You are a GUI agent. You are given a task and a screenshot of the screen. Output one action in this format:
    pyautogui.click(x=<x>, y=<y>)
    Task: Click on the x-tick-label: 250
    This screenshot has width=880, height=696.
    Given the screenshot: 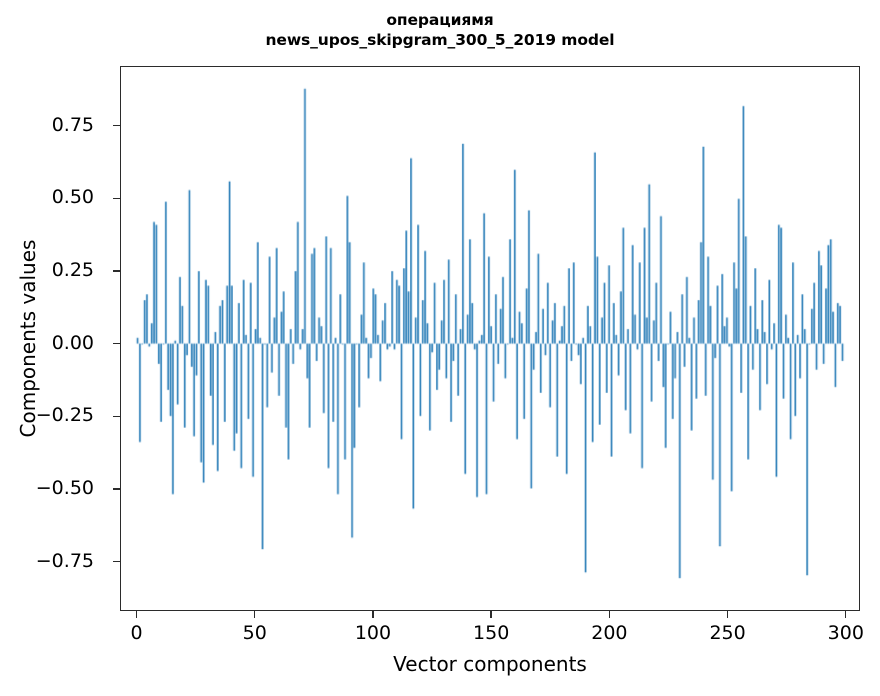 What is the action you would take?
    pyautogui.click(x=727, y=633)
    